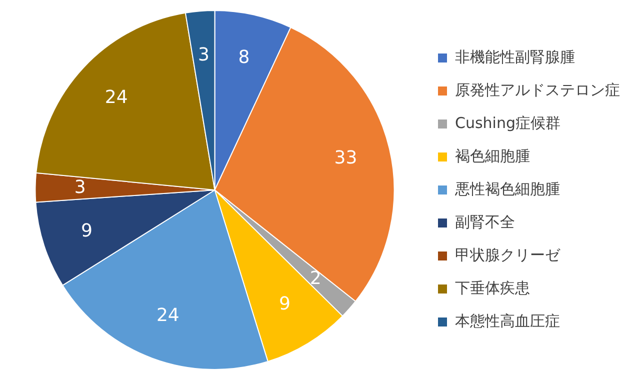 This screenshot has height=380, width=640. What do you see at coordinates (492, 155) in the screenshot?
I see `legend-label: 褐色細胞腫` at bounding box center [492, 155].